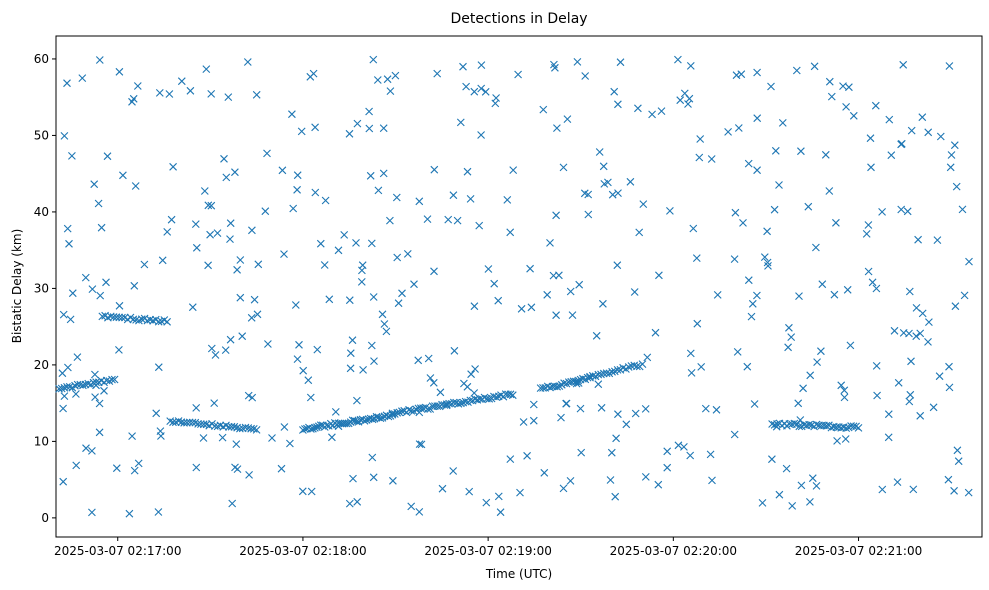 The image size is (989, 590). What do you see at coordinates (673, 551) in the screenshot?
I see `x-tick-label: 2025-03-07 02:20:00` at bounding box center [673, 551].